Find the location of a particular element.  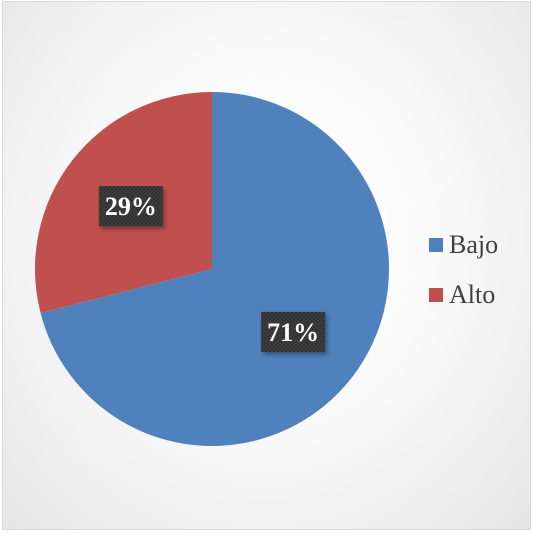

legend-label-alto: Alto is located at coordinates (472, 294).